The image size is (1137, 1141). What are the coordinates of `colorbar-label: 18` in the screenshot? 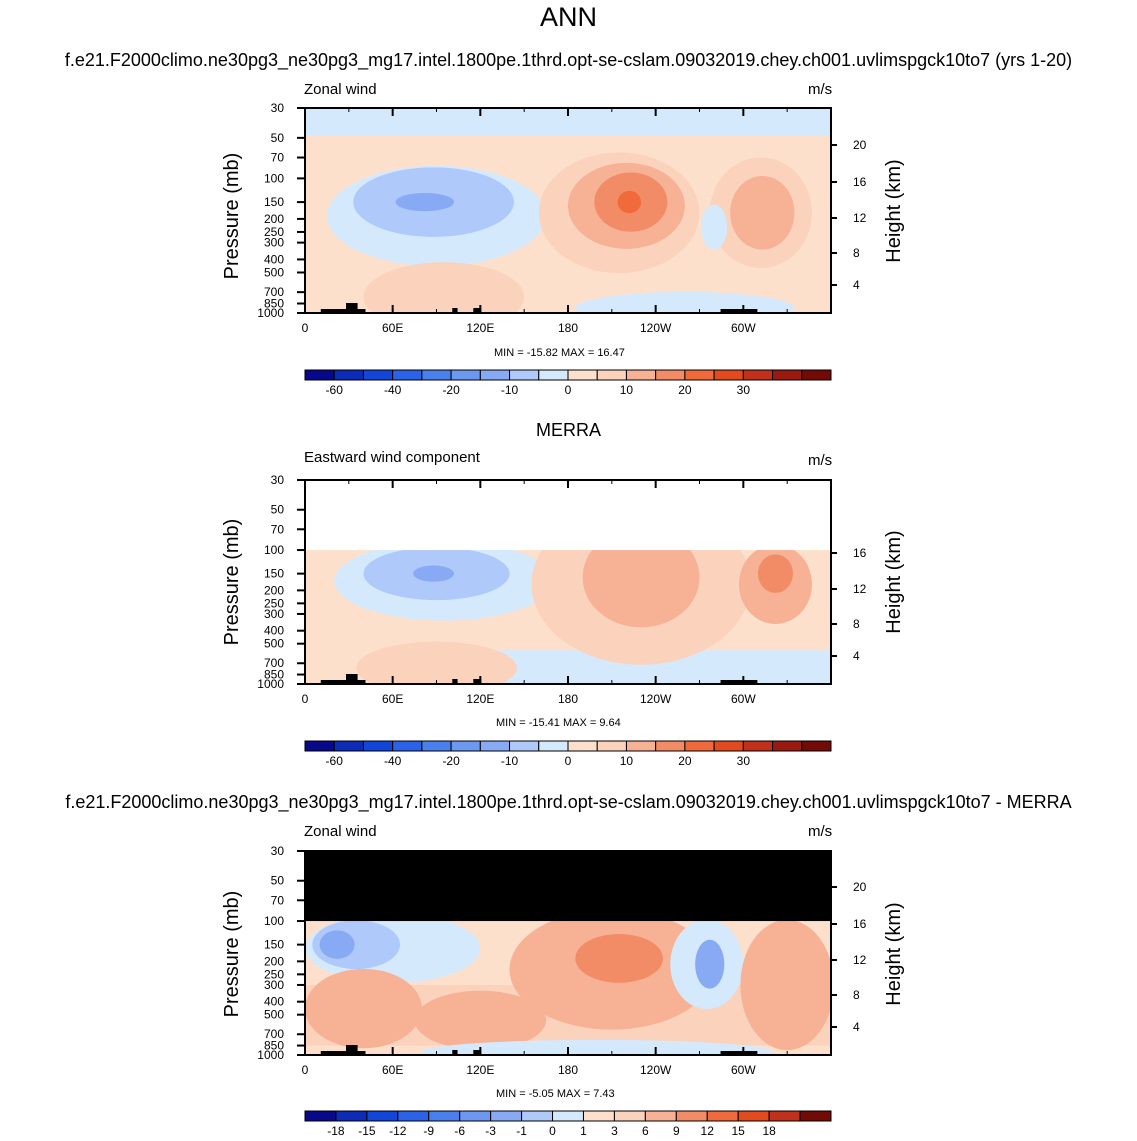 It's located at (769, 1131).